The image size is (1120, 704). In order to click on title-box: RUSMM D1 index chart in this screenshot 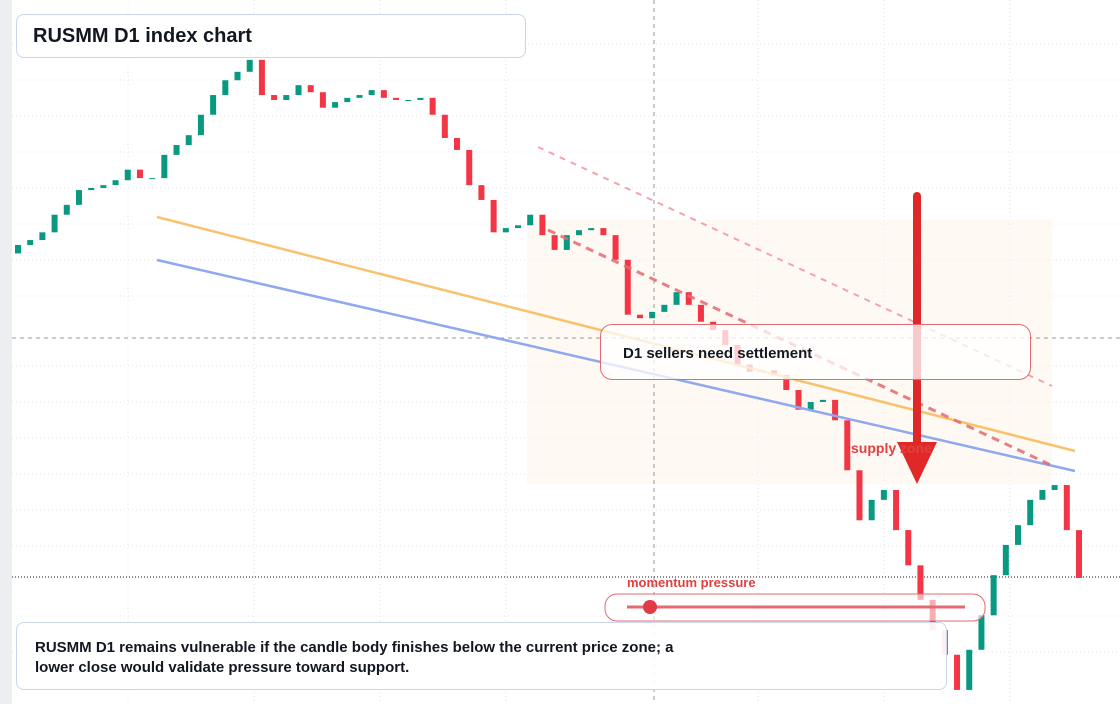, I will do `click(271, 36)`.